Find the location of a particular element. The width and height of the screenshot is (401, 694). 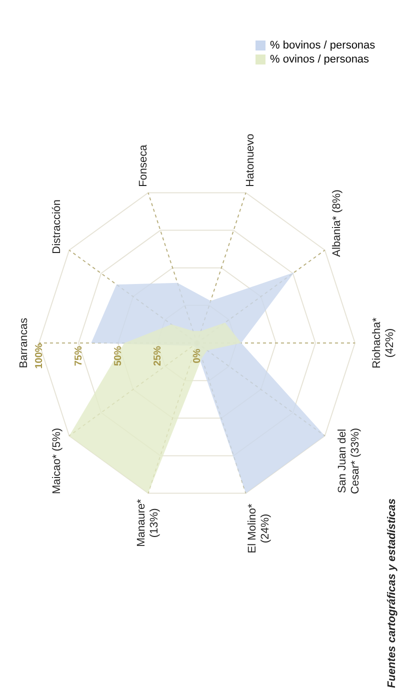

y-tick-label: 50% is located at coordinates (118, 356).